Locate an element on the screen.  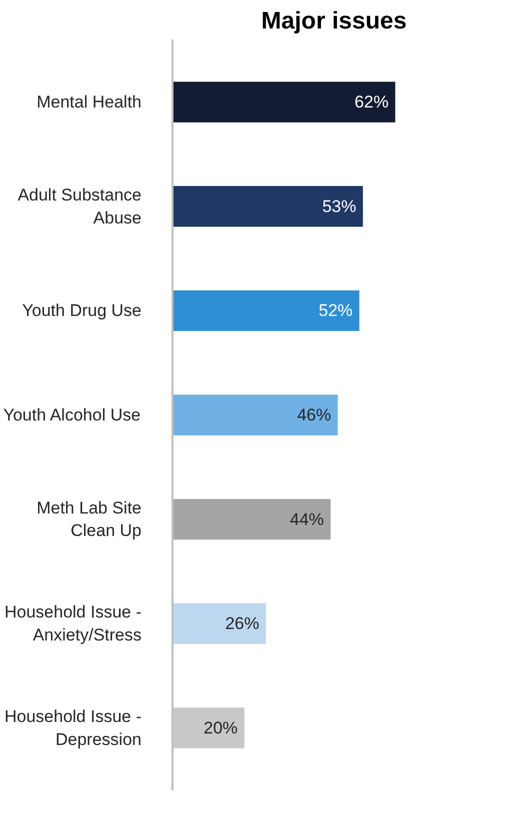
data-label: 46% is located at coordinates (314, 415).